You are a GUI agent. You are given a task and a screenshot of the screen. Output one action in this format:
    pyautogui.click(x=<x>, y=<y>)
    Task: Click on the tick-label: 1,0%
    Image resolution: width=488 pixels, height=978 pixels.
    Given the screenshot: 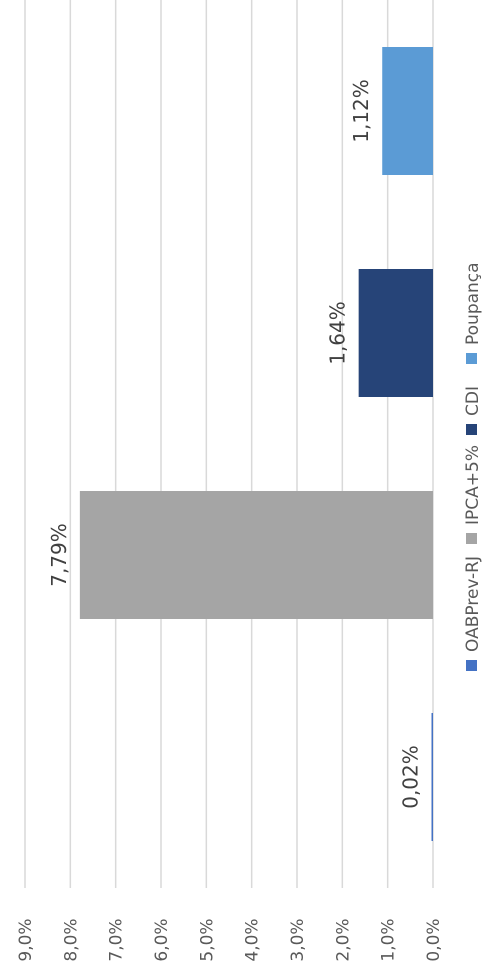 What is the action you would take?
    pyautogui.click(x=389, y=939)
    